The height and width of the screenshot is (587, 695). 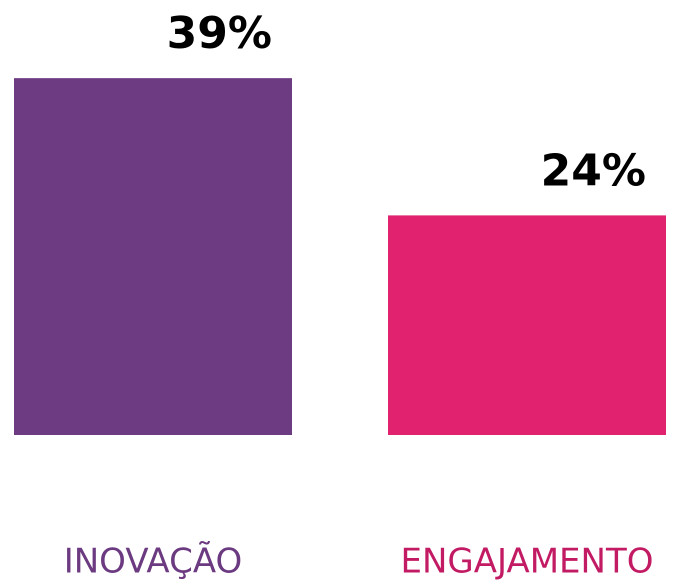 I want to click on category-label: ENGAJAMENTO, so click(x=527, y=562).